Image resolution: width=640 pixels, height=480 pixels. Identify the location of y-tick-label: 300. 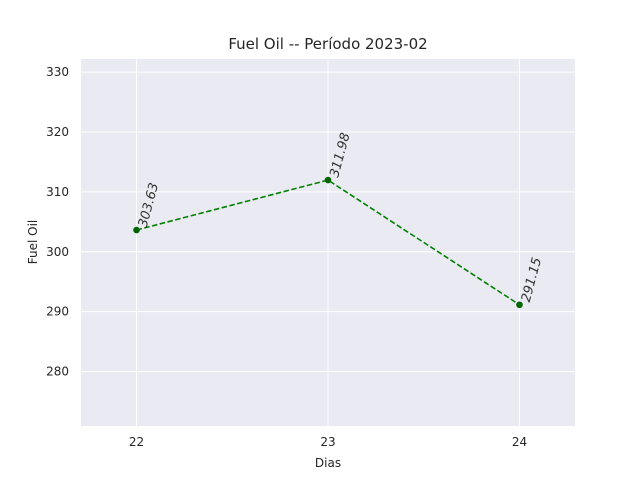
(57, 252).